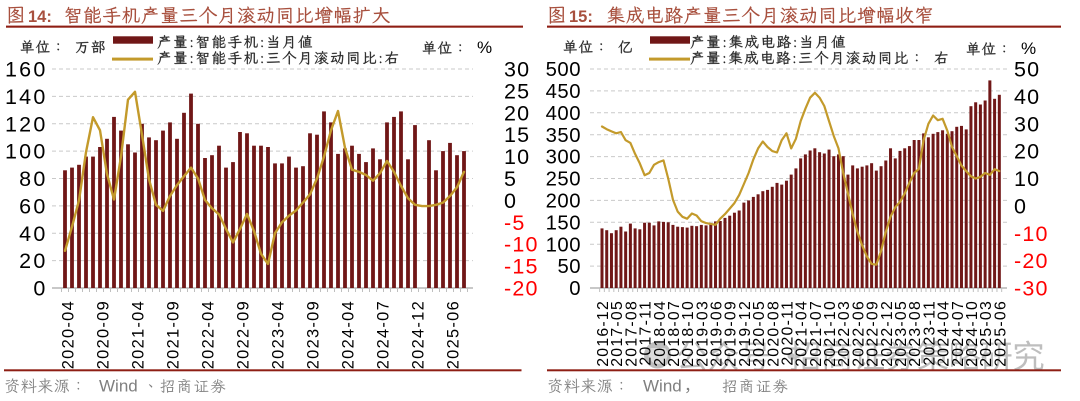 This screenshot has height=401, width=1080. Describe the element at coordinates (209, 334) in the screenshot. I see `svg-text: 2022-04` at that location.